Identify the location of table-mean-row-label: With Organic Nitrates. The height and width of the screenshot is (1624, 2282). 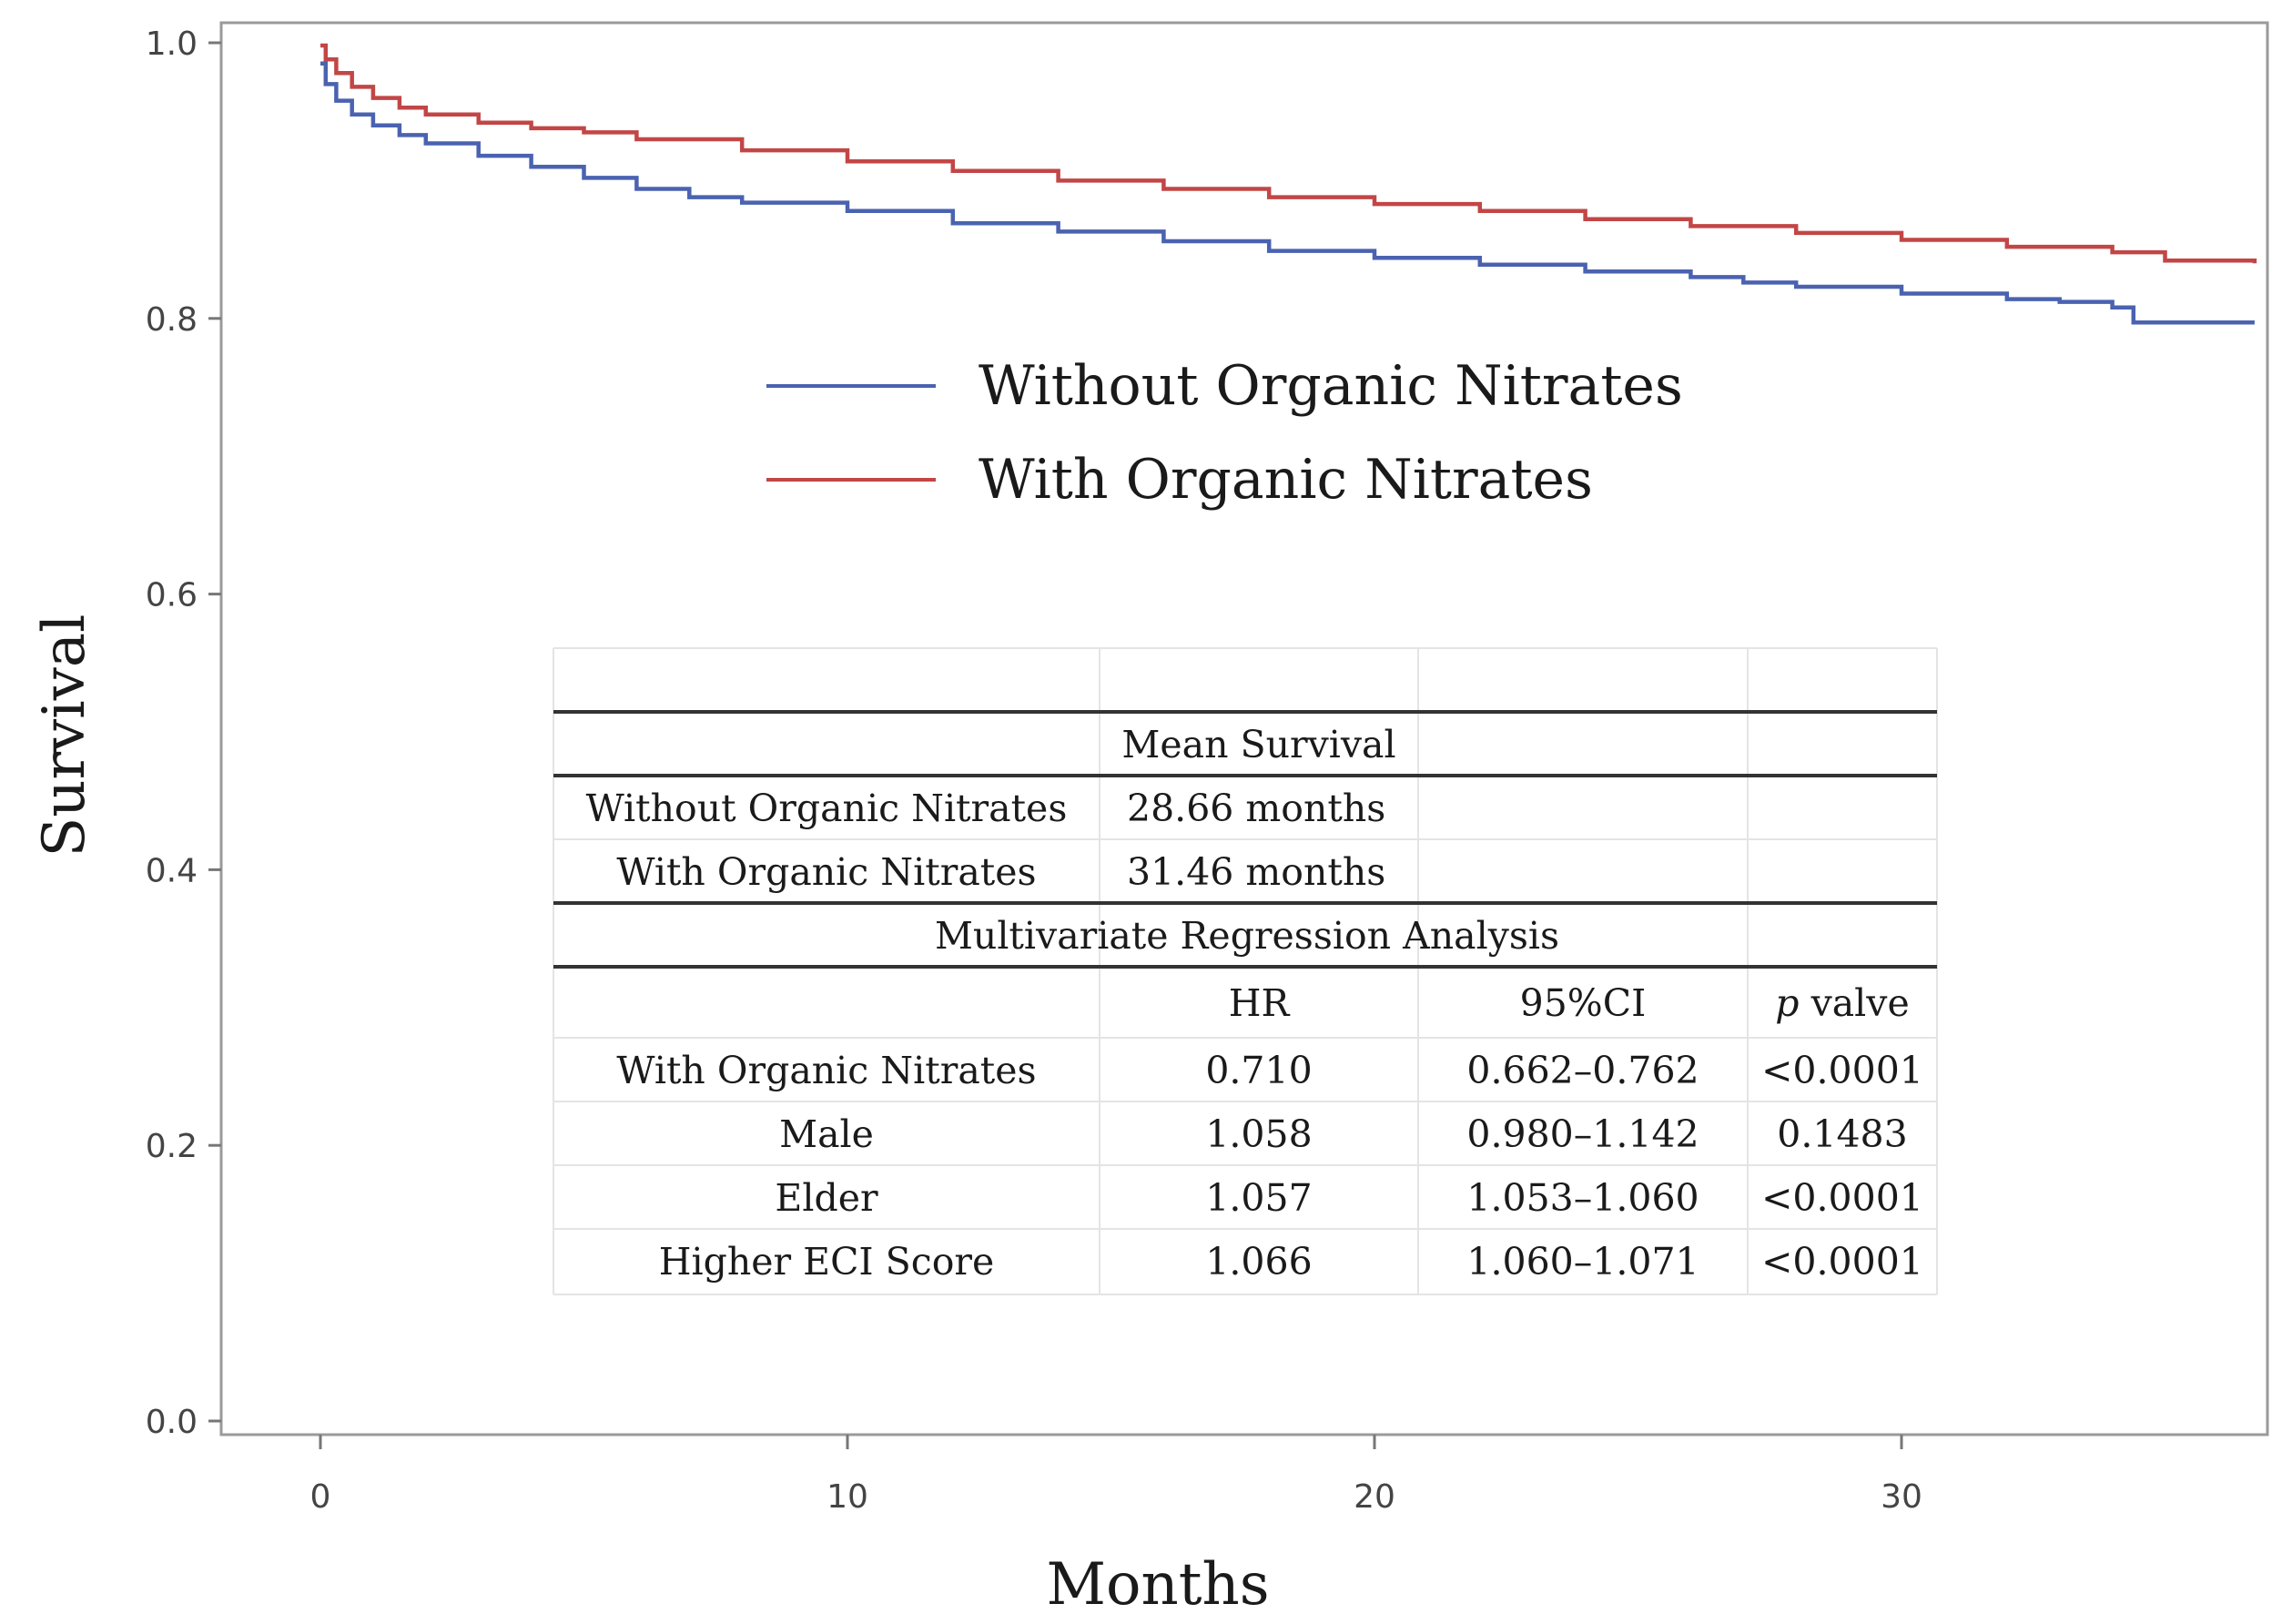
(826, 872).